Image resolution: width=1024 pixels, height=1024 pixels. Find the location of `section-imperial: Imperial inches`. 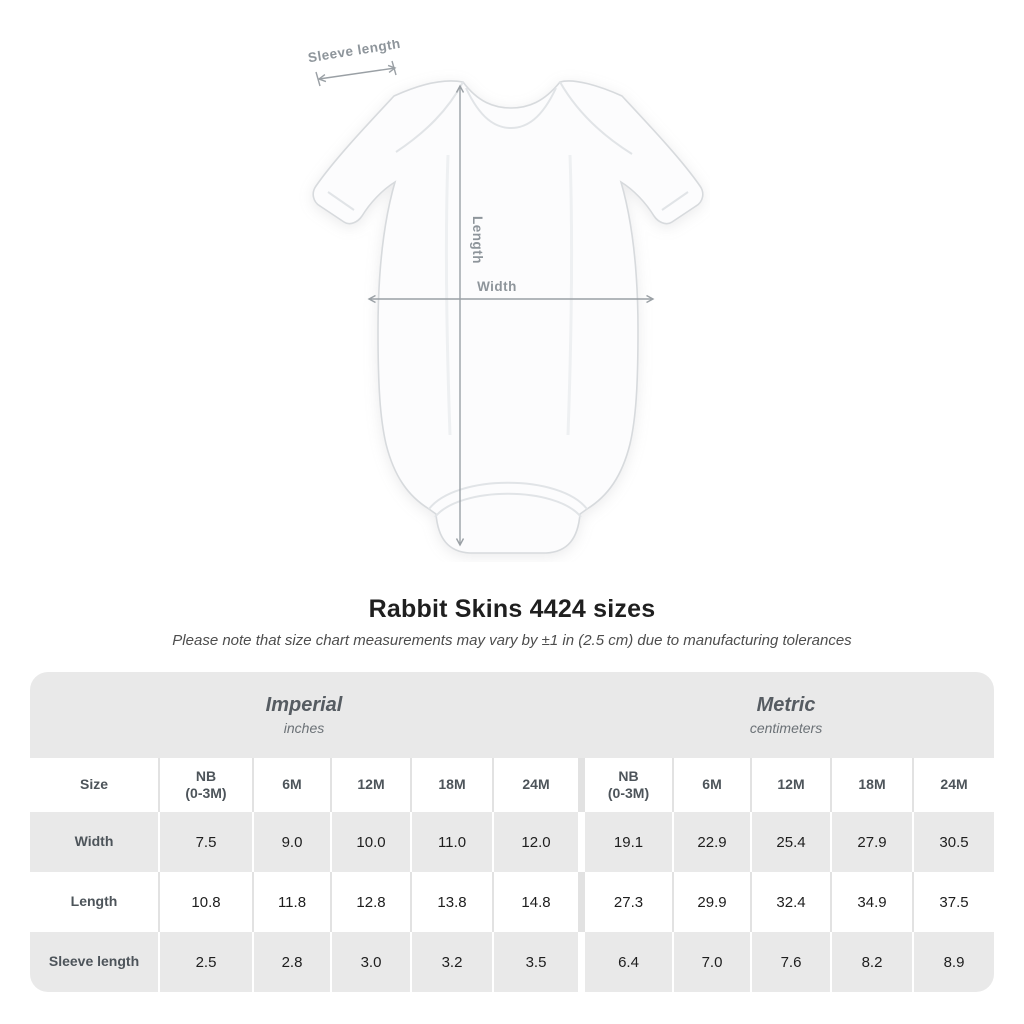

section-imperial: Imperial inches is located at coordinates (304, 715).